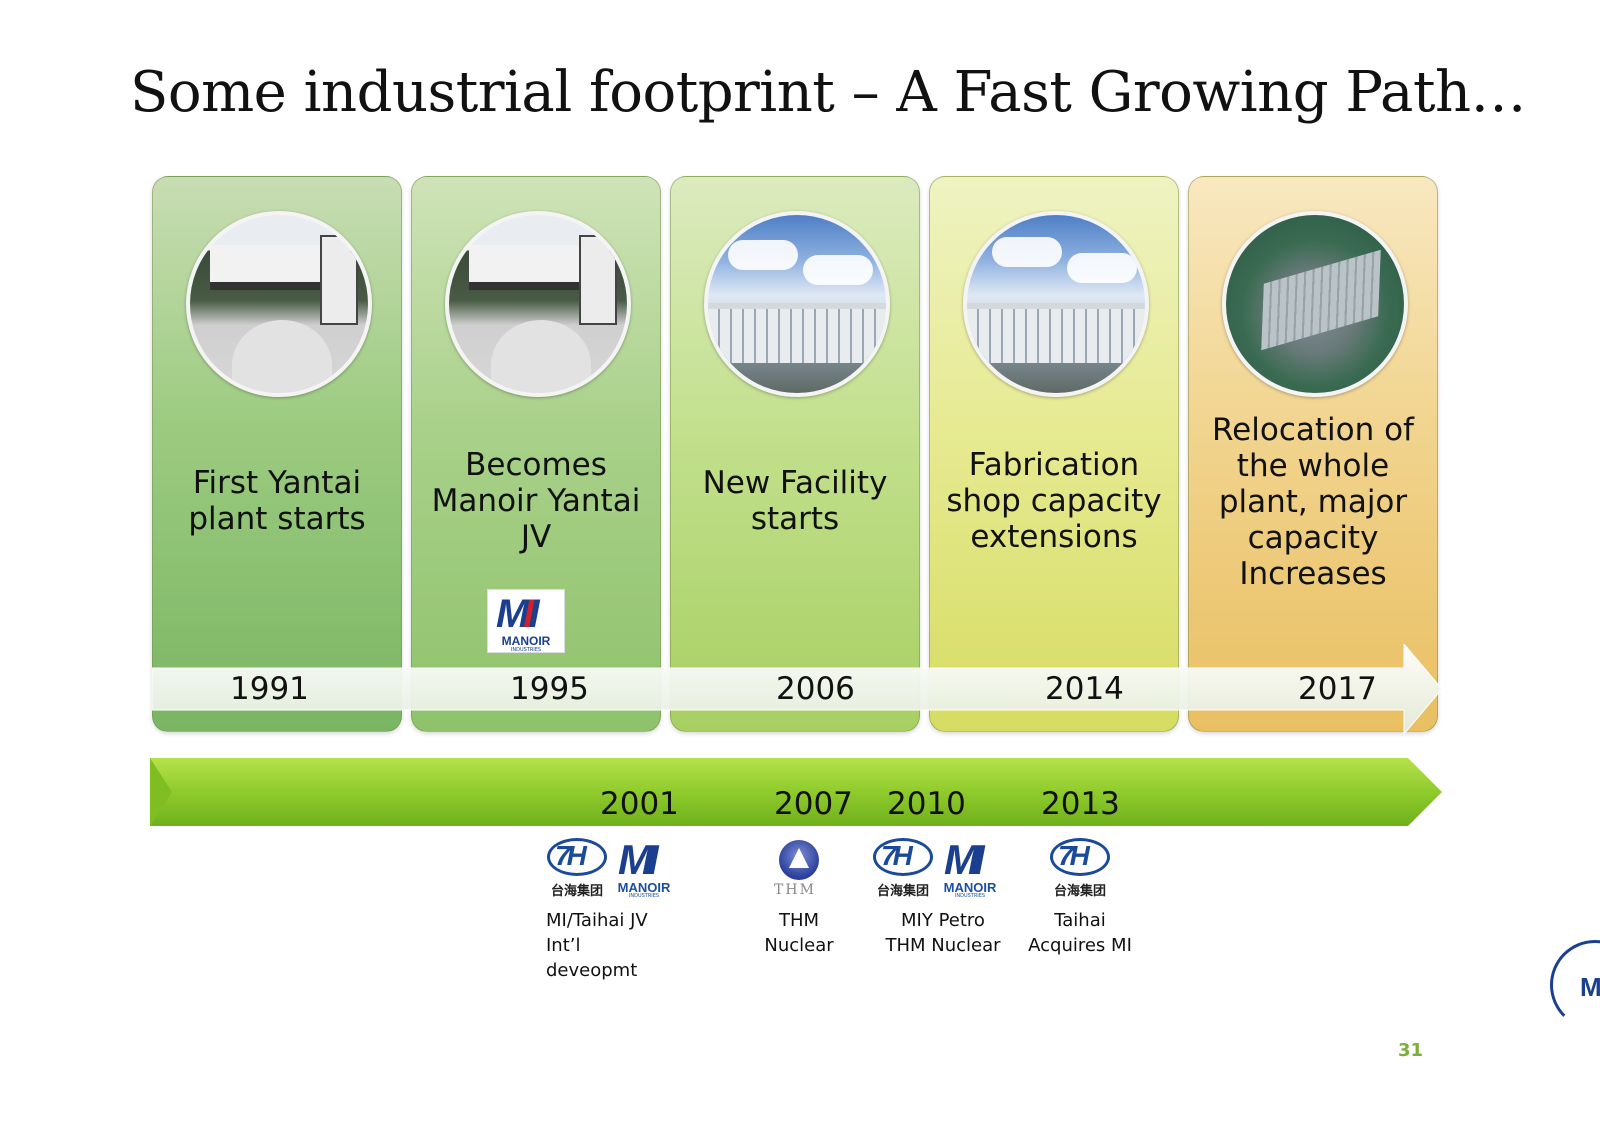 This screenshot has height=1131, width=1600. What do you see at coordinates (795, 890) in the screenshot?
I see `thm-logo-text: THM` at bounding box center [795, 890].